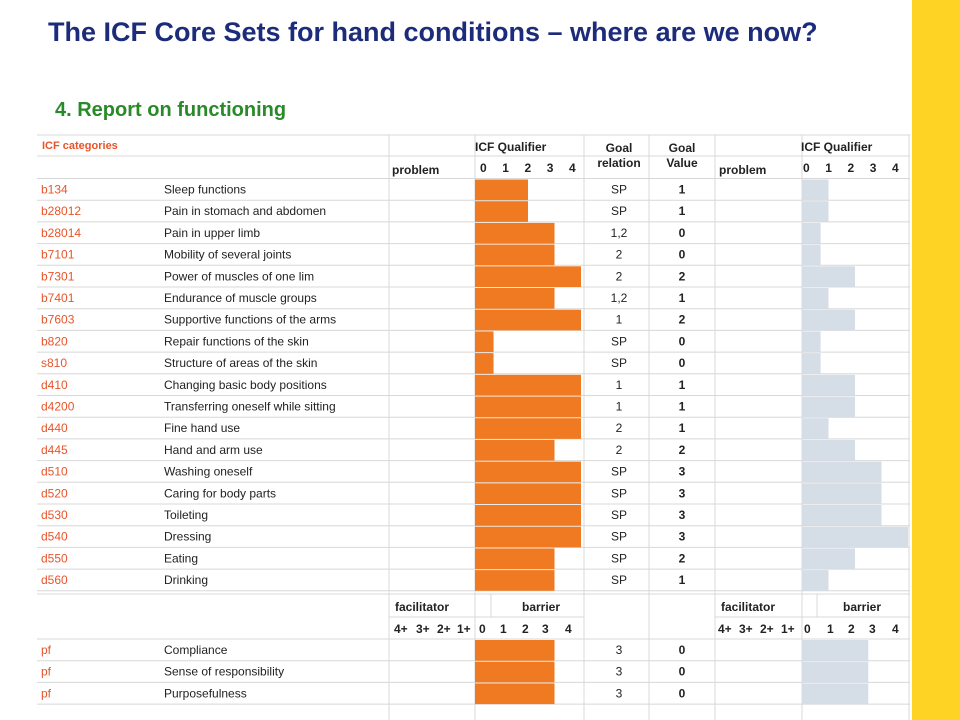 The width and height of the screenshot is (960, 720). Describe the element at coordinates (245, 385) in the screenshot. I see `row-name: Changing basic body positions` at that location.